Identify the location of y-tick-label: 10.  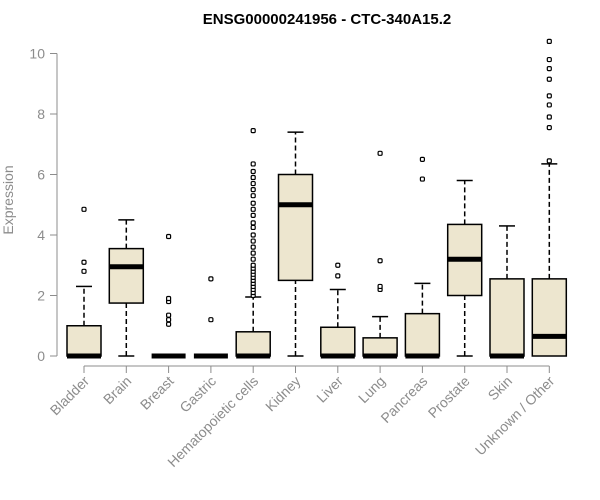
(37, 54).